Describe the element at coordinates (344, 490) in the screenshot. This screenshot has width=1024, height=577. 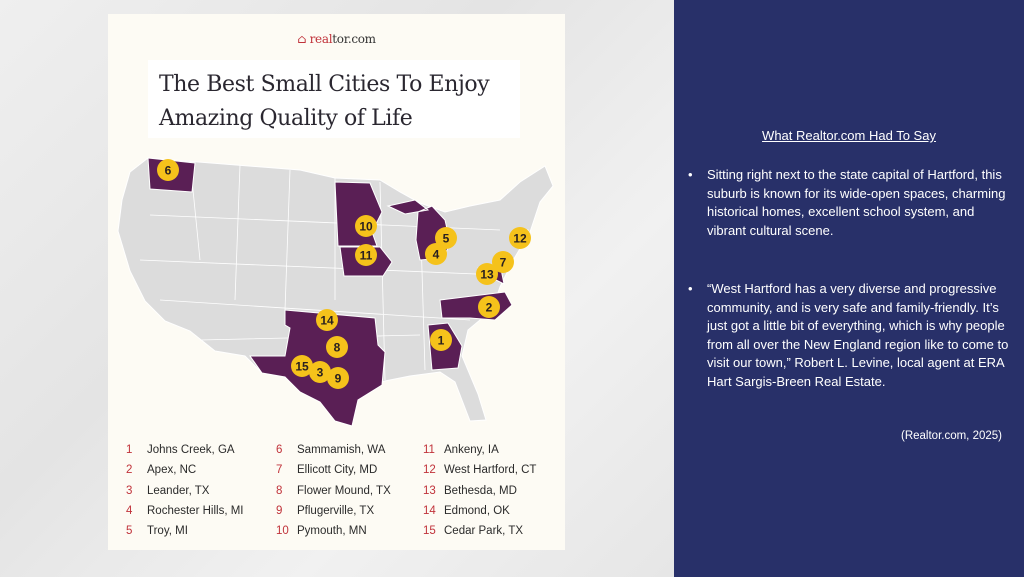
I see `city-name: Flower Mound, TX` at that location.